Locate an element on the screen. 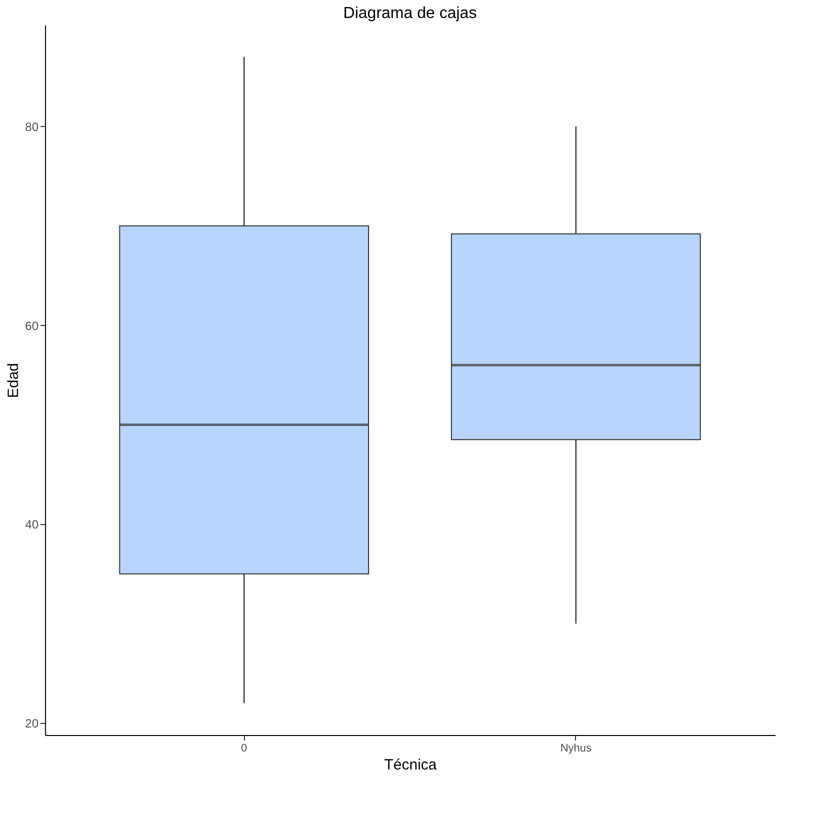 This screenshot has height=825, width=818. y-tick-label: 20 is located at coordinates (32, 723).